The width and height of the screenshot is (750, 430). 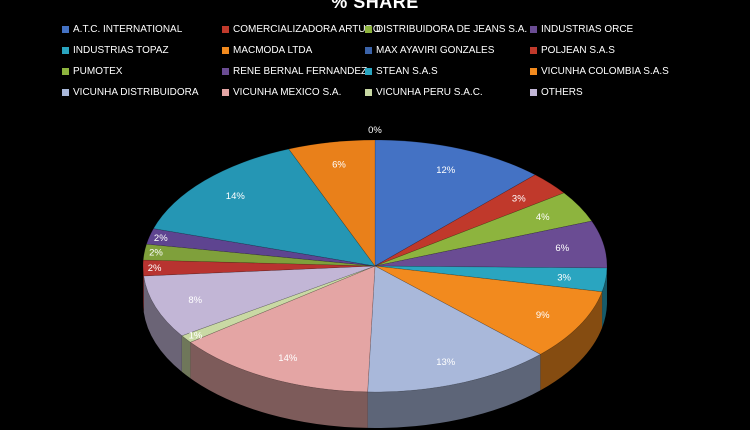 I want to click on legend-item: A.T.C. INTERNATIONAL, so click(x=122, y=29).